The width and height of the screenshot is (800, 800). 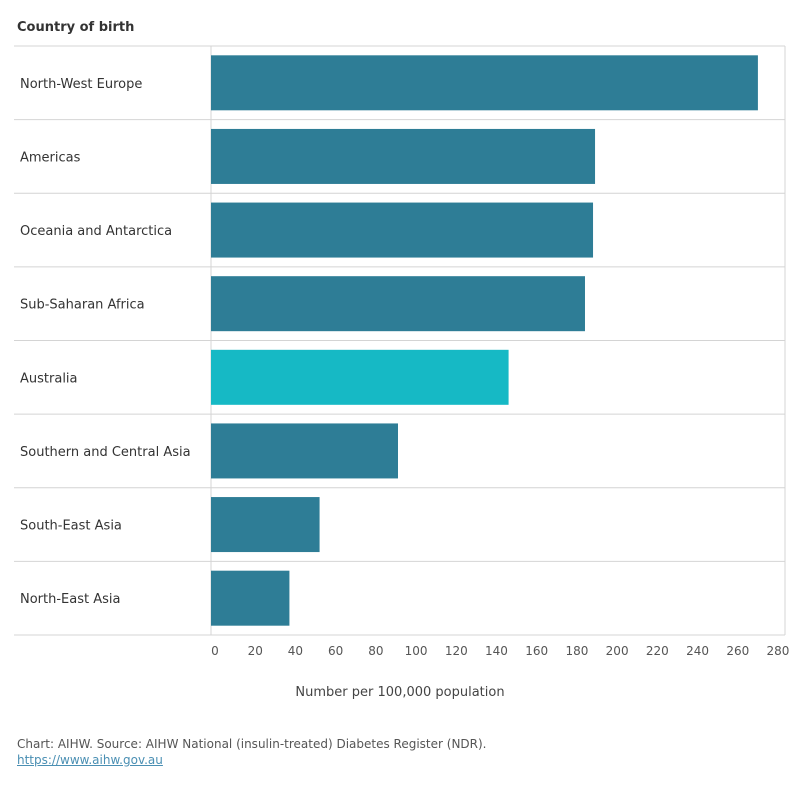 What do you see at coordinates (416, 651) in the screenshot?
I see `x-tick-label: 100` at bounding box center [416, 651].